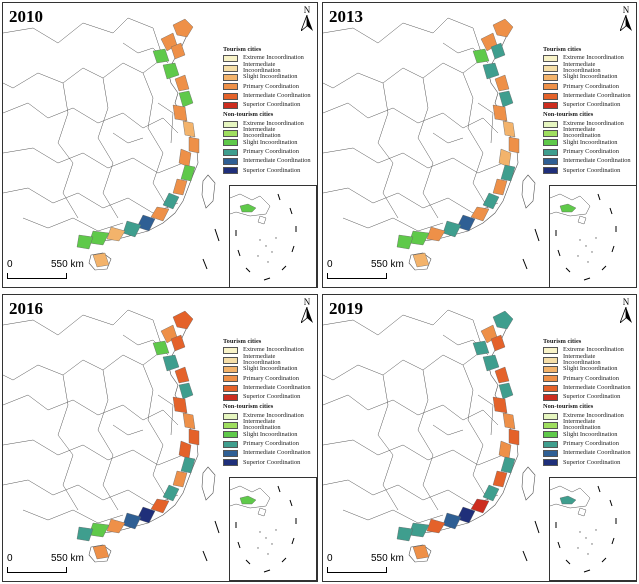  What do you see at coordinates (268, 434) in the screenshot?
I see `legend-item: Slight Incoordination` at bounding box center [268, 434].